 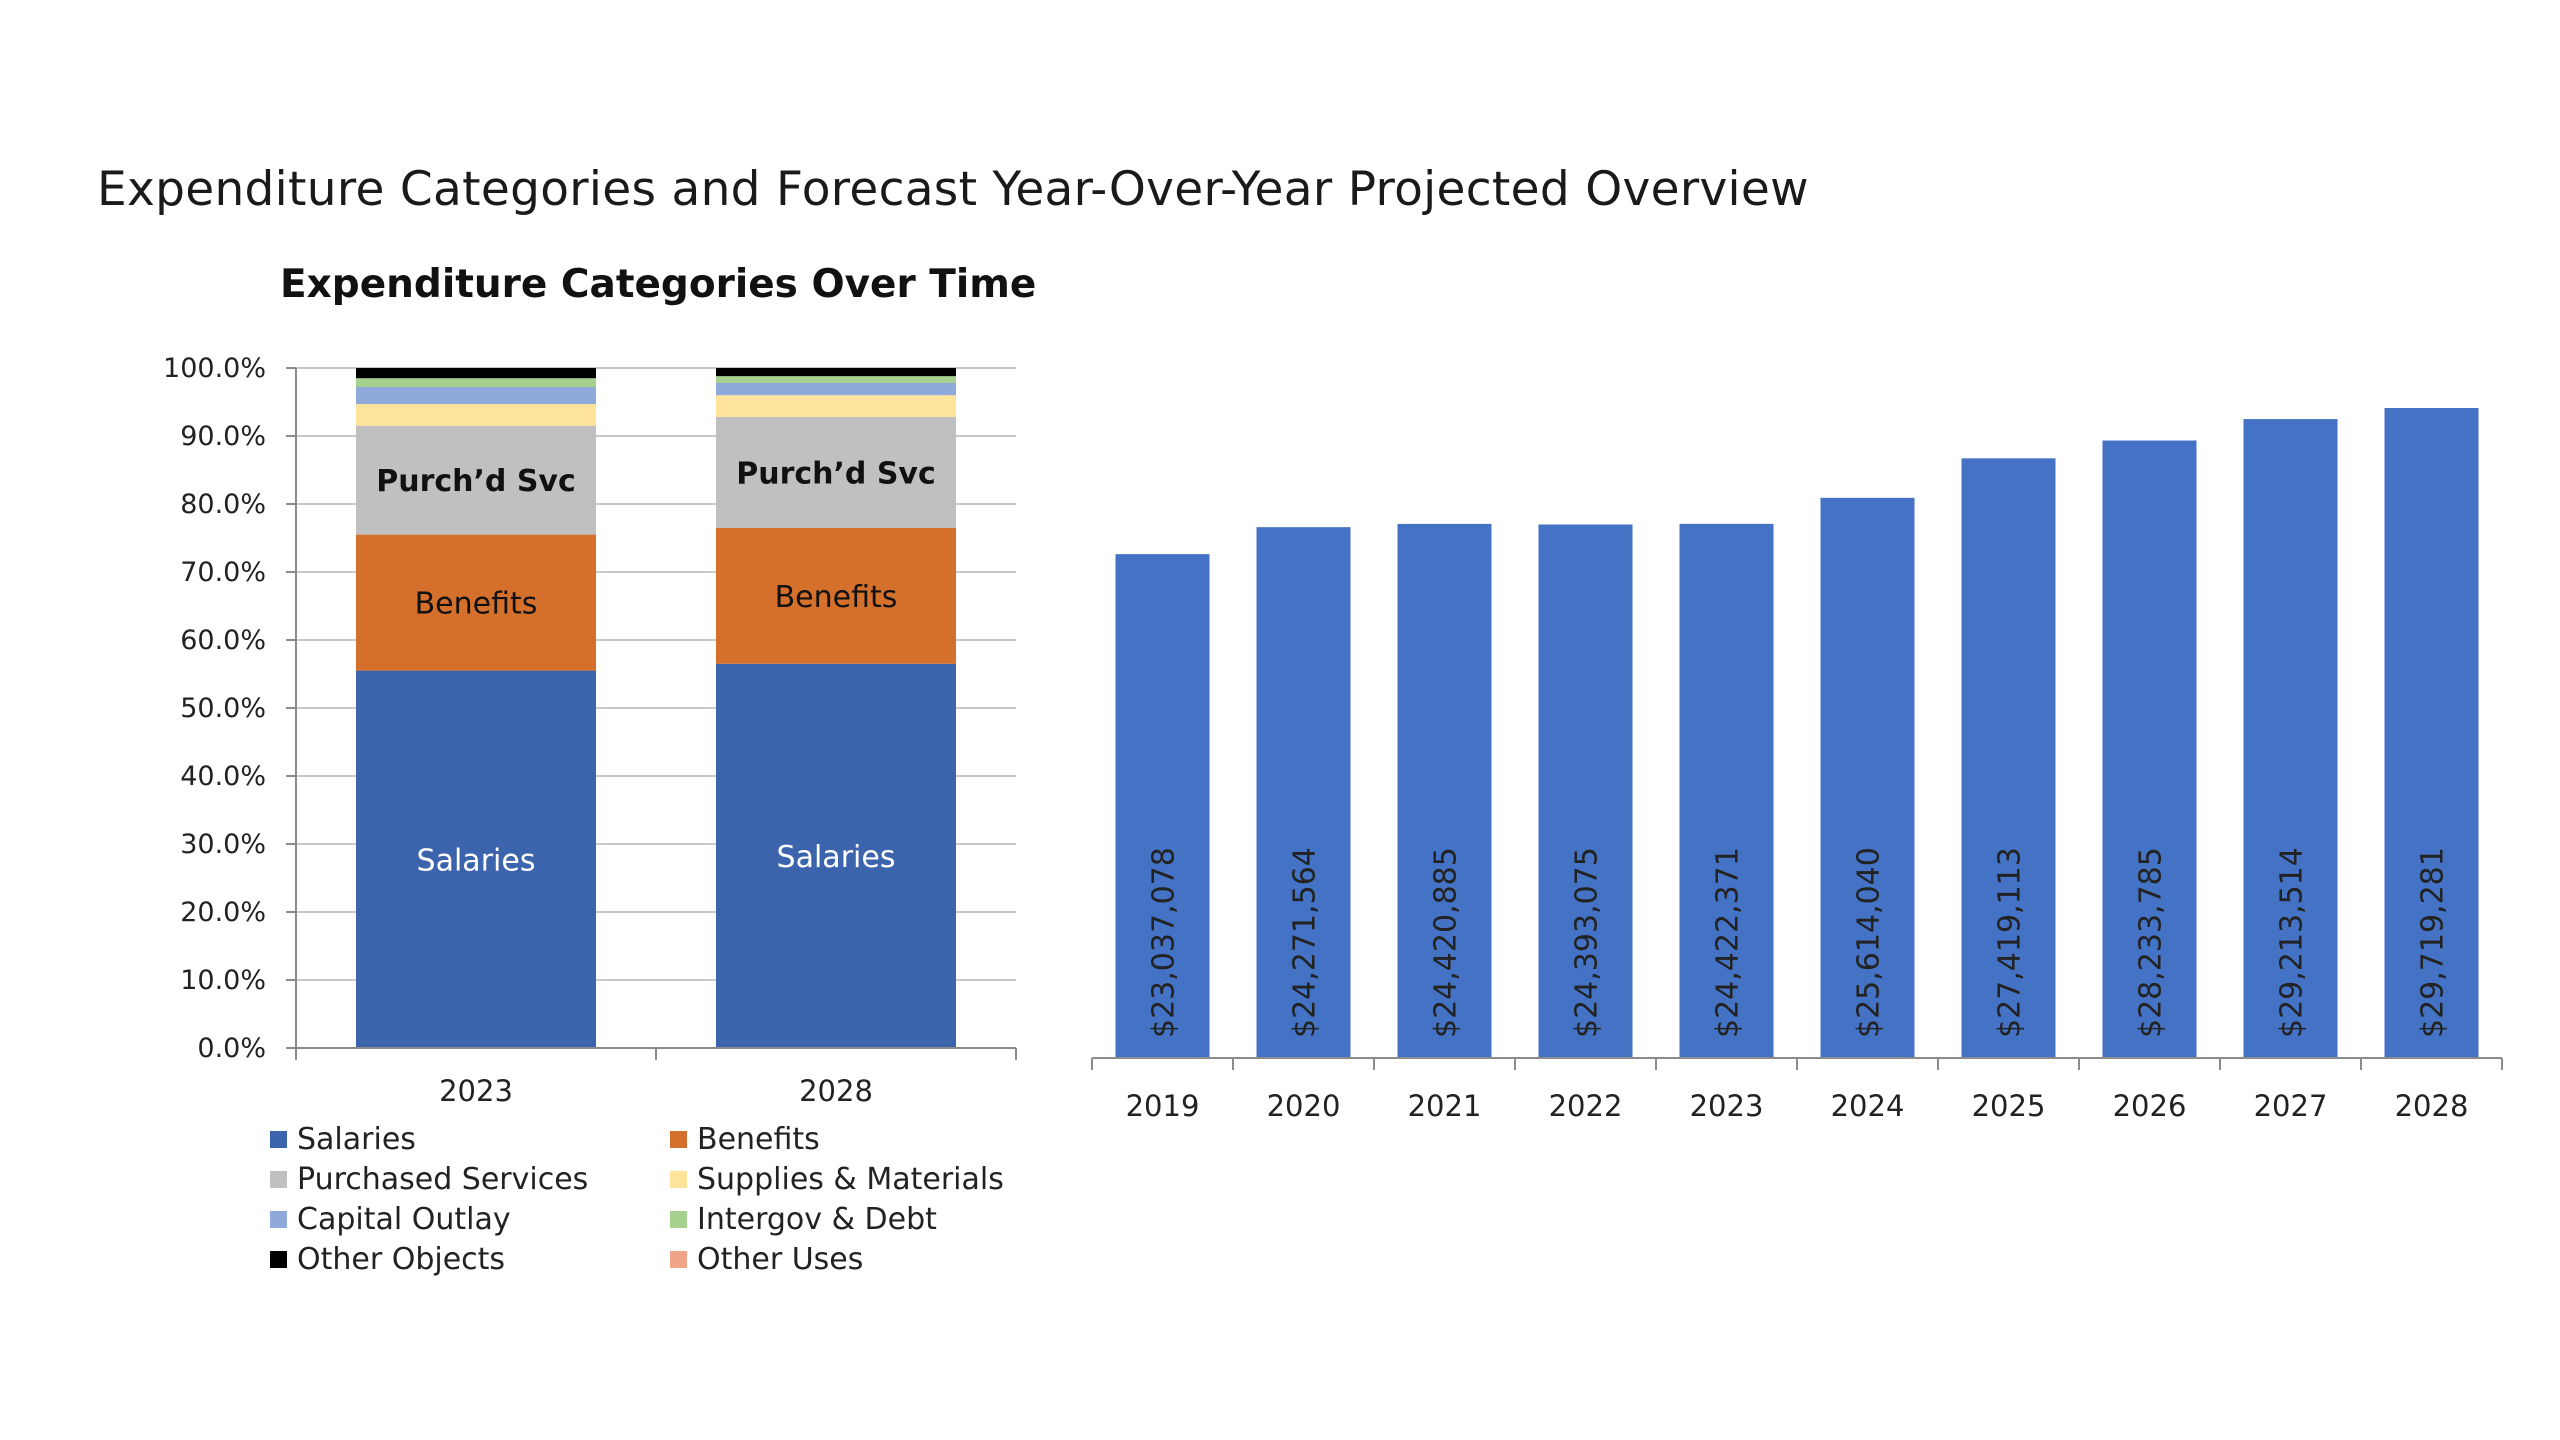 I want to click on bar-data-label: $24,393,075, so click(x=1587, y=942).